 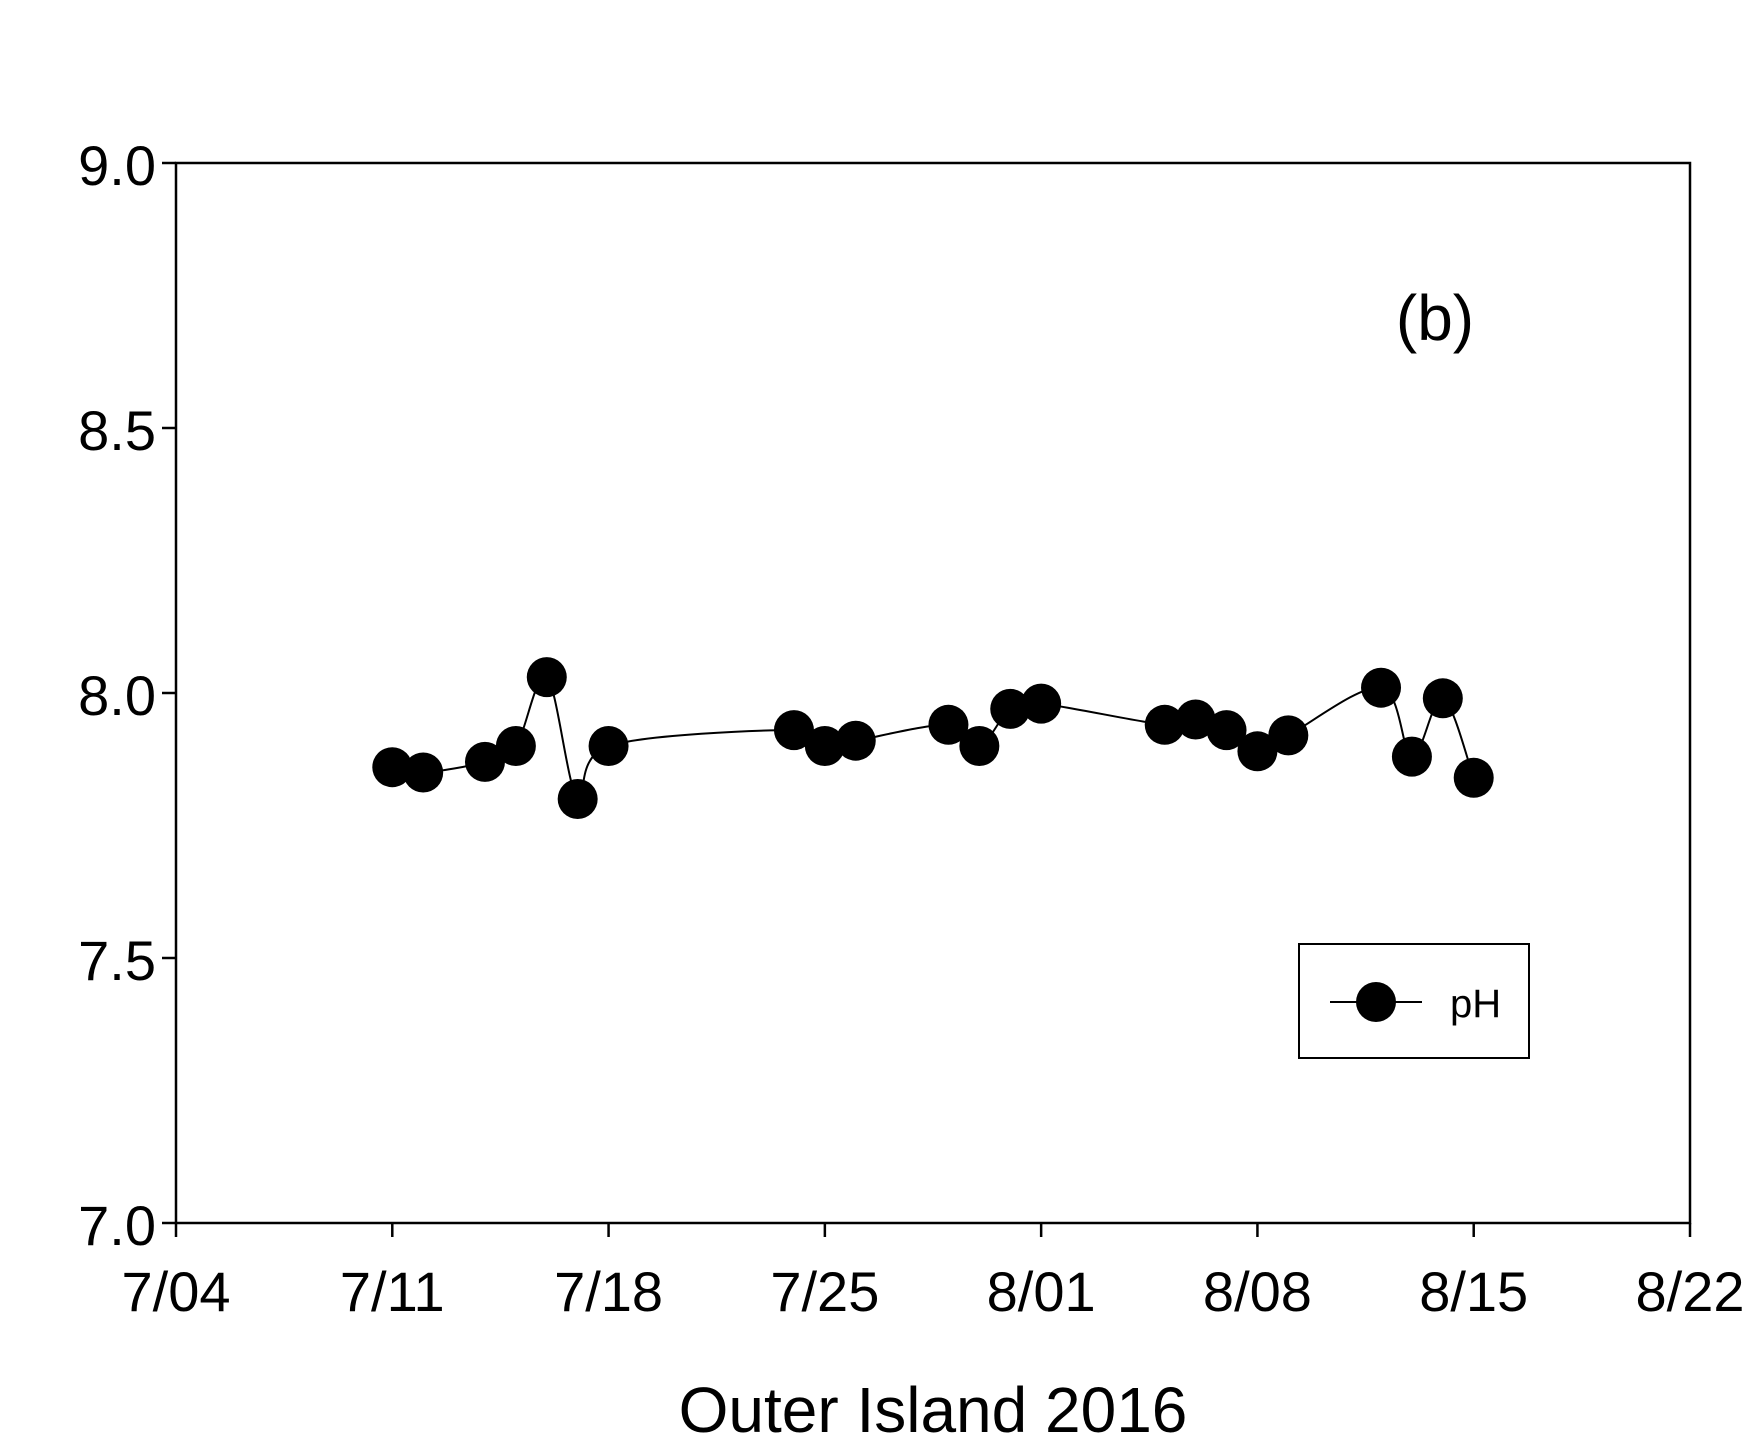 What do you see at coordinates (176, 1291) in the screenshot?
I see `x-tick-label: 7/04` at bounding box center [176, 1291].